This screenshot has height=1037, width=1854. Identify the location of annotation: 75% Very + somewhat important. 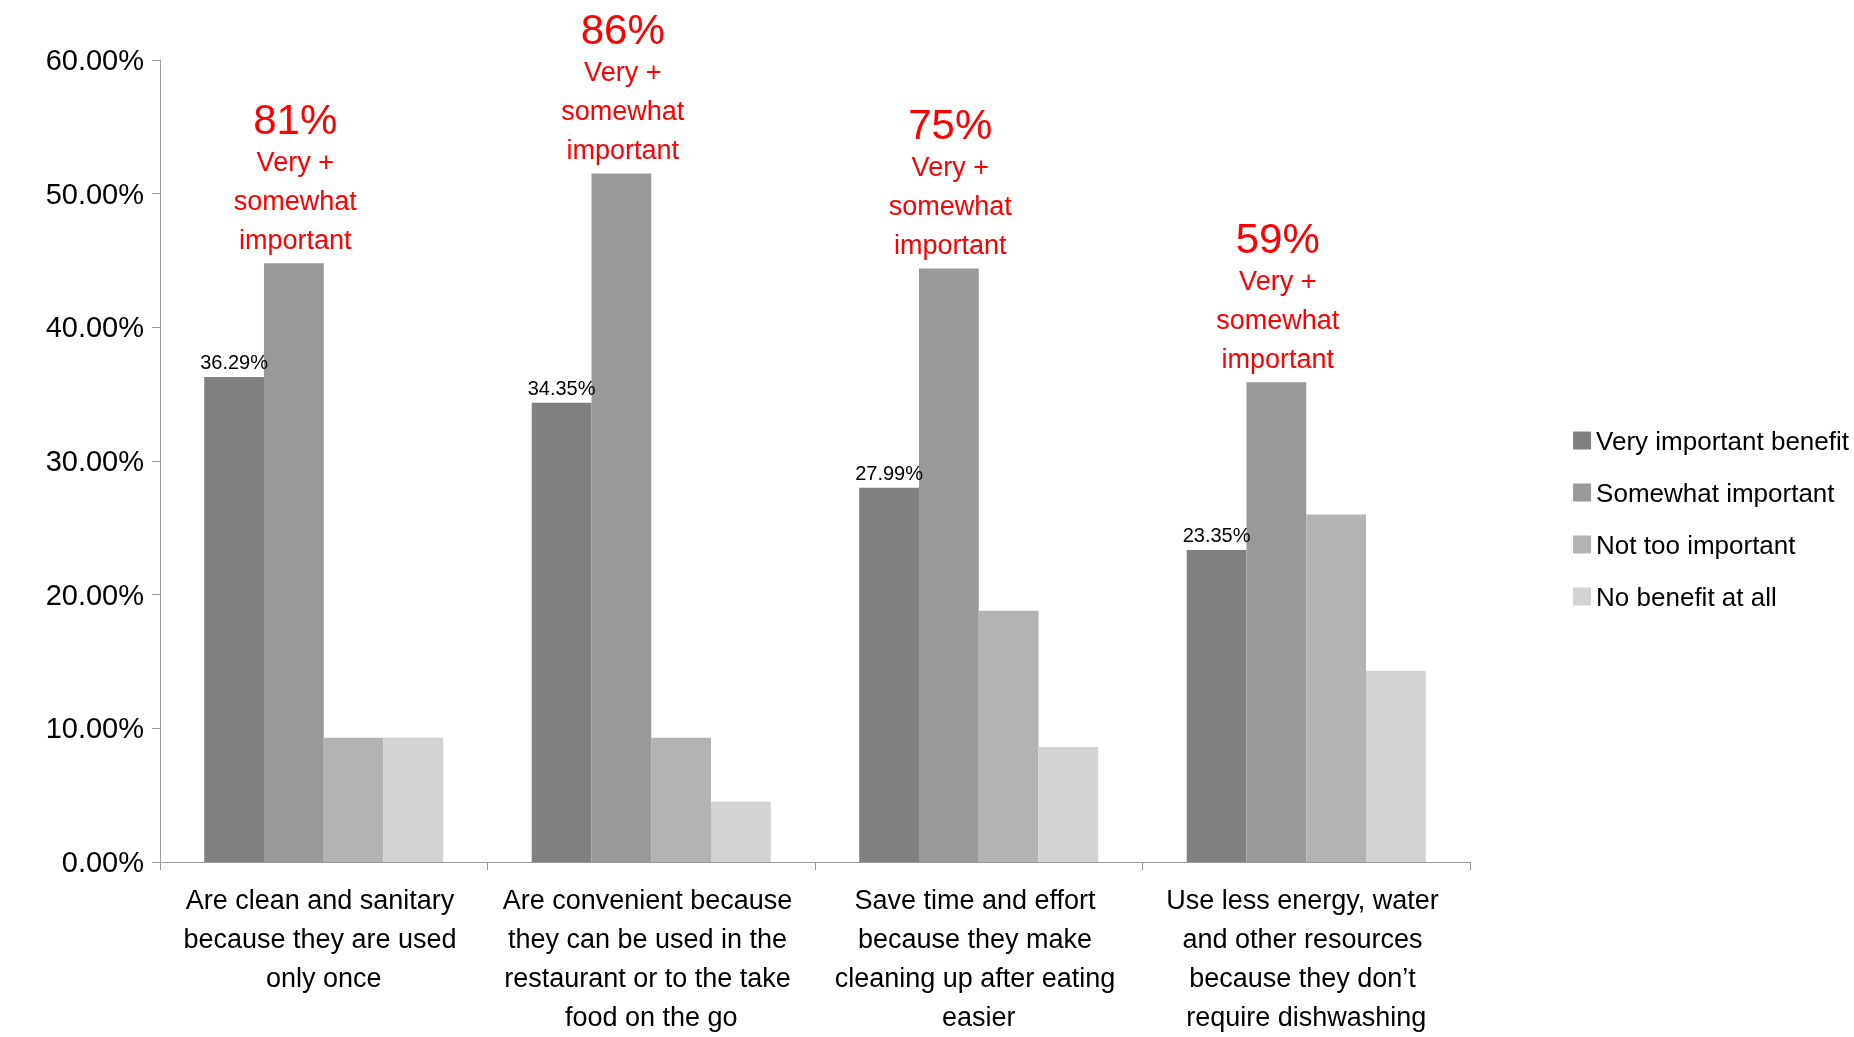
(950, 181).